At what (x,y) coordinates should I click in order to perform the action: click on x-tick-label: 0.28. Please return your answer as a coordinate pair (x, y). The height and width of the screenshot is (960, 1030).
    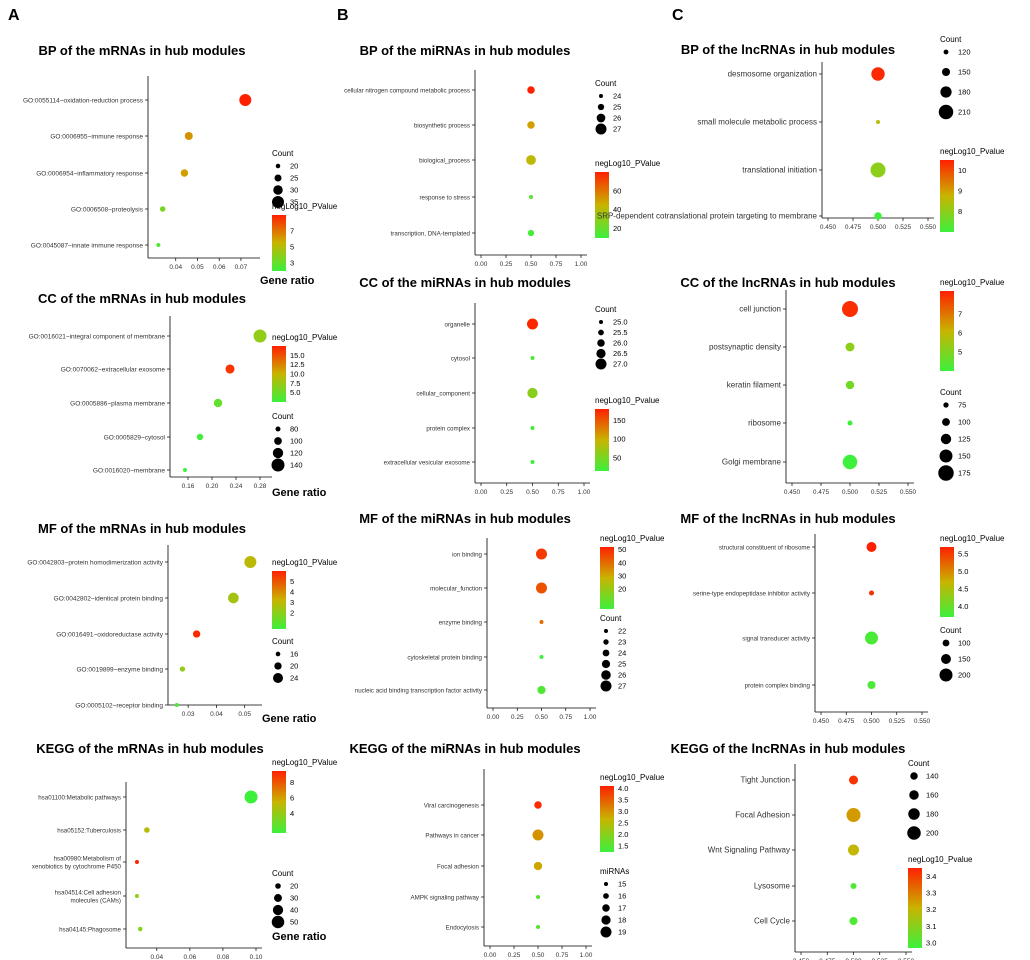
    Looking at the image, I should click on (260, 486).